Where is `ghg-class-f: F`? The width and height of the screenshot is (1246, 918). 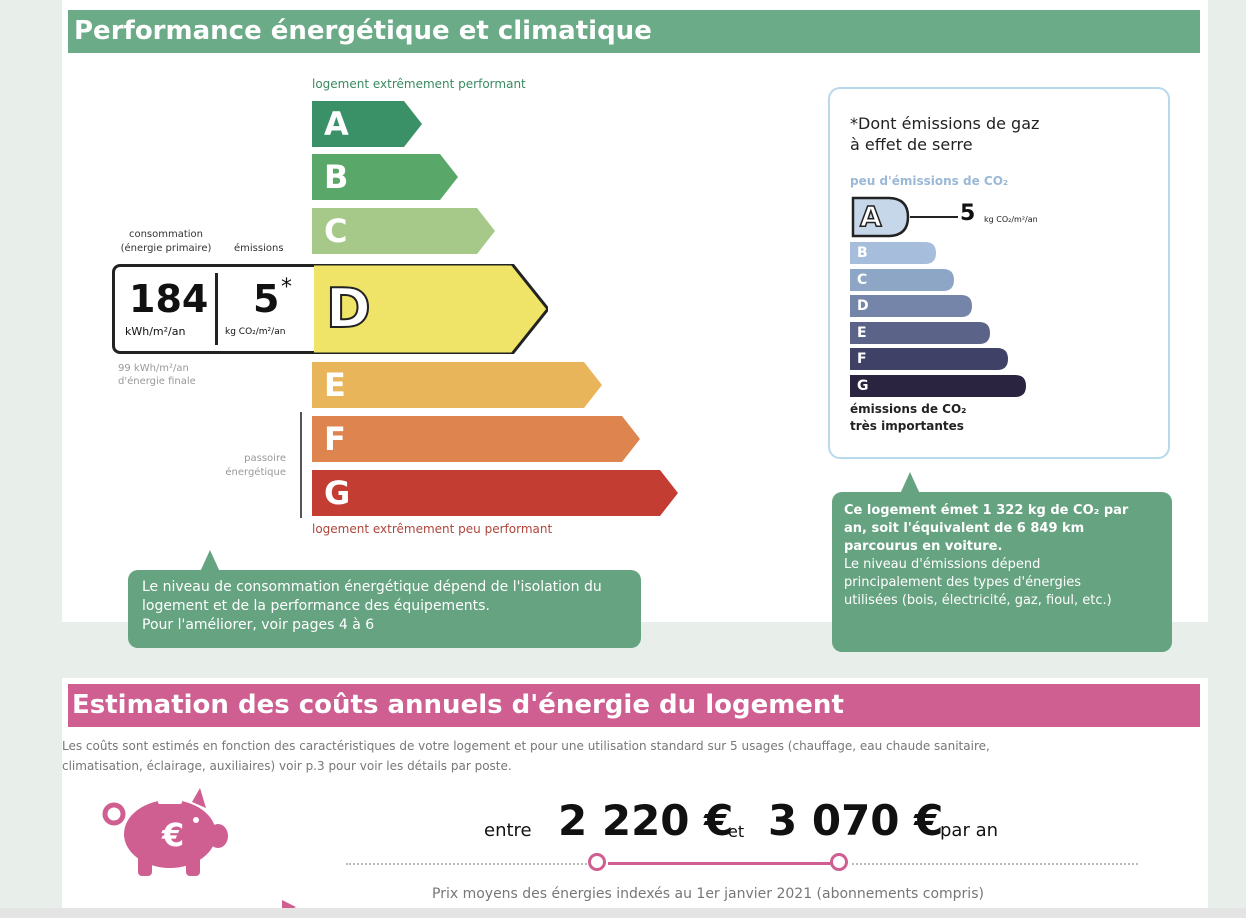
ghg-class-f: F is located at coordinates (929, 359).